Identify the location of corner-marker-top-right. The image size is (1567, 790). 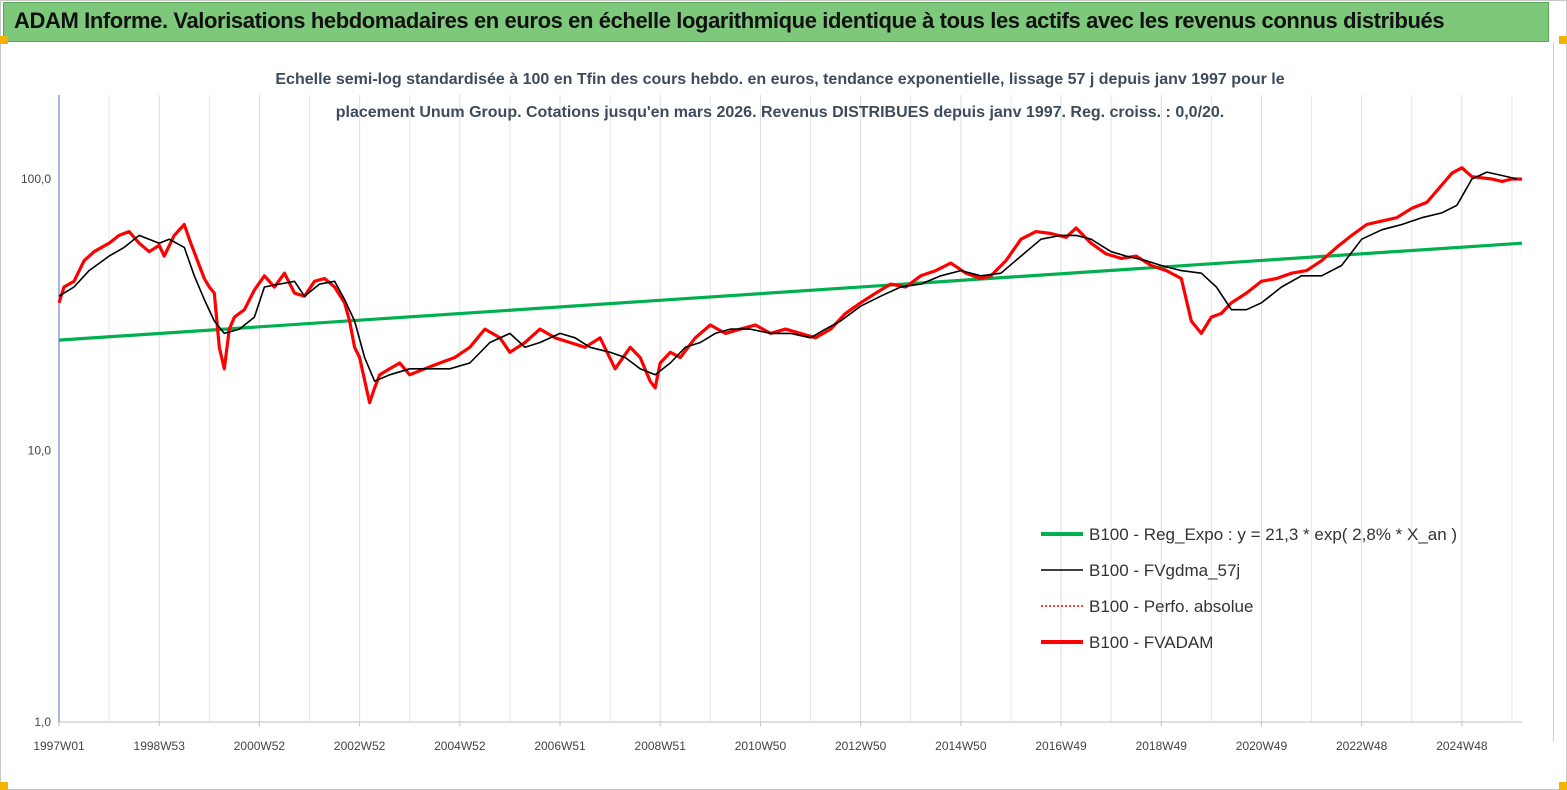
(1563, 40).